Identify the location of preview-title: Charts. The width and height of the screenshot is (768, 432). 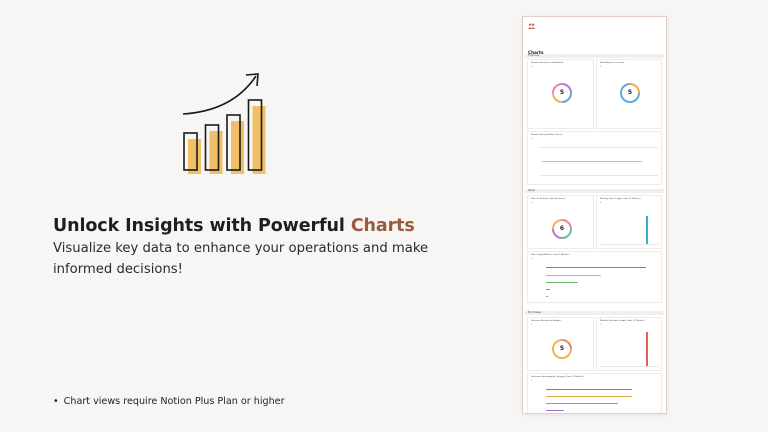
(536, 52).